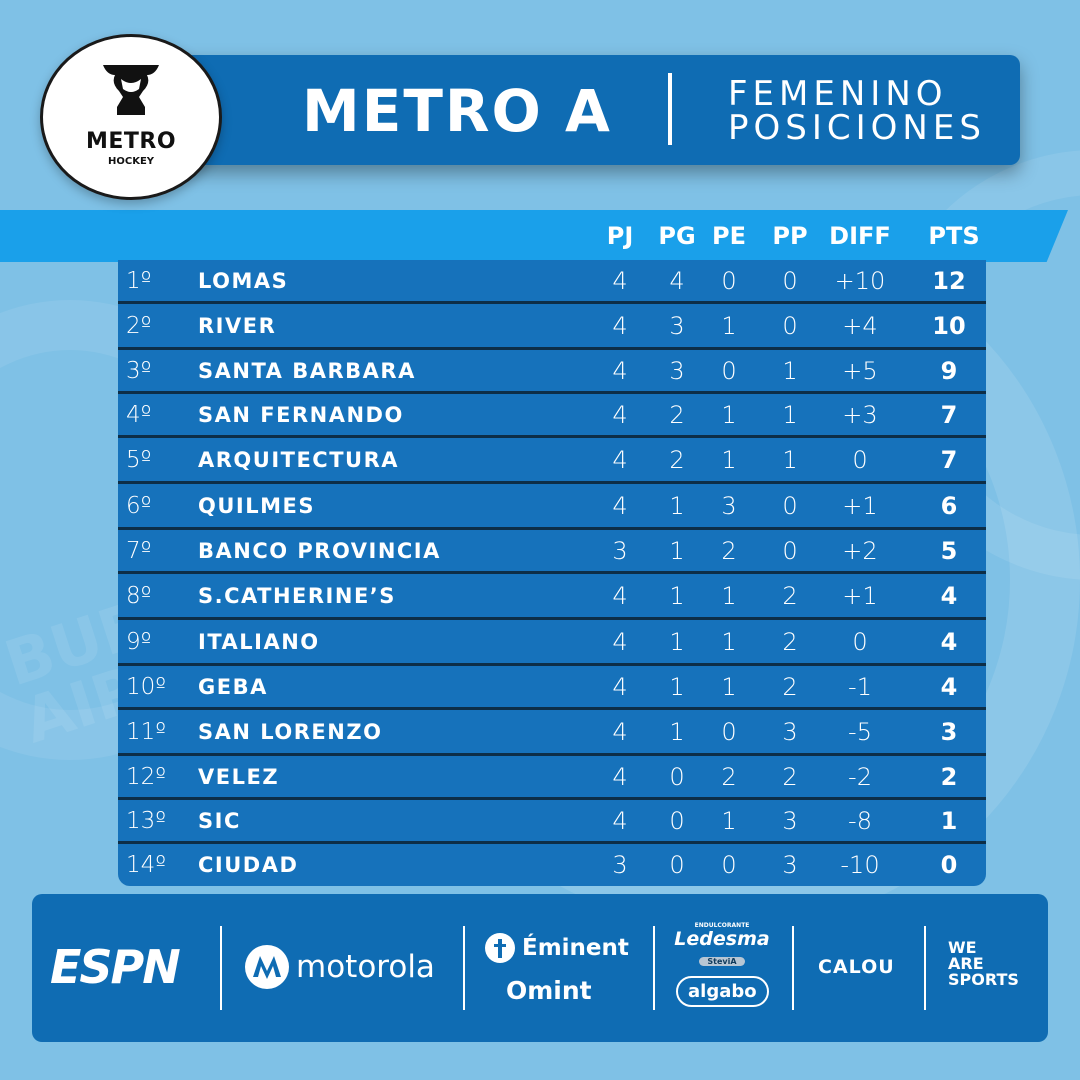 The width and height of the screenshot is (1080, 1080). What do you see at coordinates (670, 109) in the screenshot?
I see `title-divider` at bounding box center [670, 109].